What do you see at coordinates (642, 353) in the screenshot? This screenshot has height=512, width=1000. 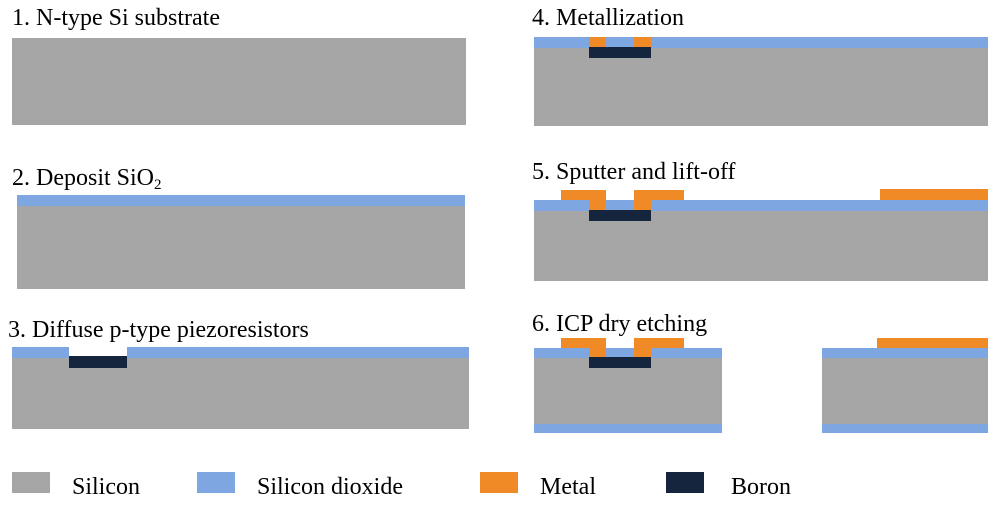 I see `step-6-metal-plug-right` at bounding box center [642, 353].